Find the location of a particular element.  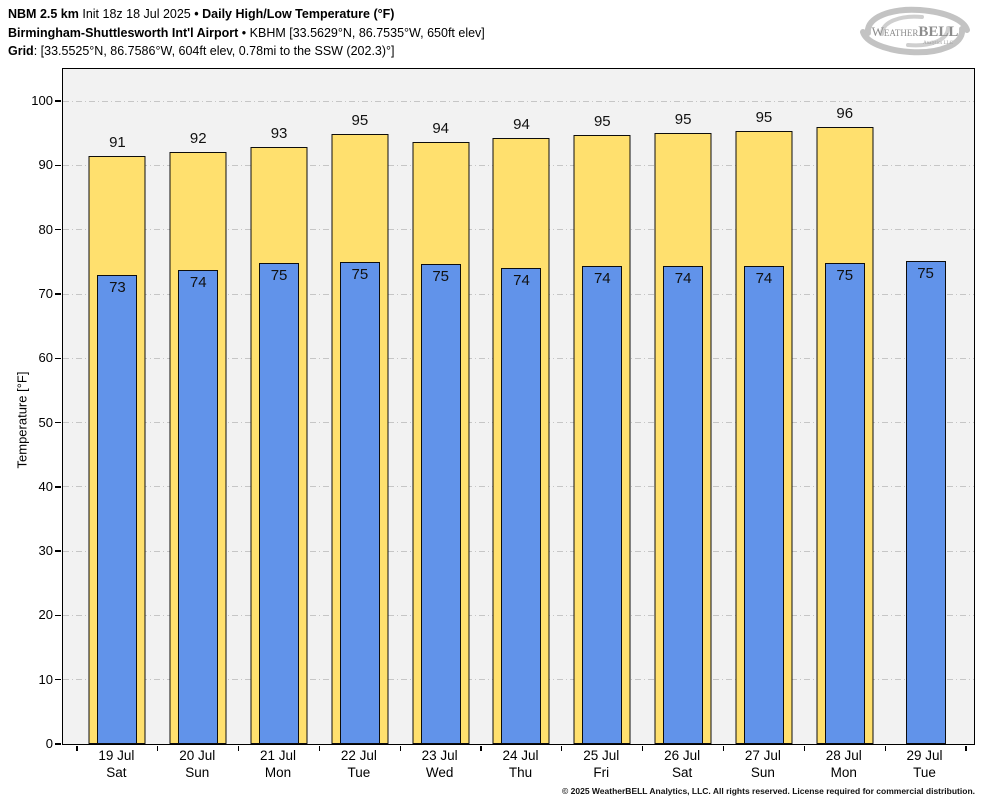

x-label: 25 Jul Fri is located at coordinates (601, 764).